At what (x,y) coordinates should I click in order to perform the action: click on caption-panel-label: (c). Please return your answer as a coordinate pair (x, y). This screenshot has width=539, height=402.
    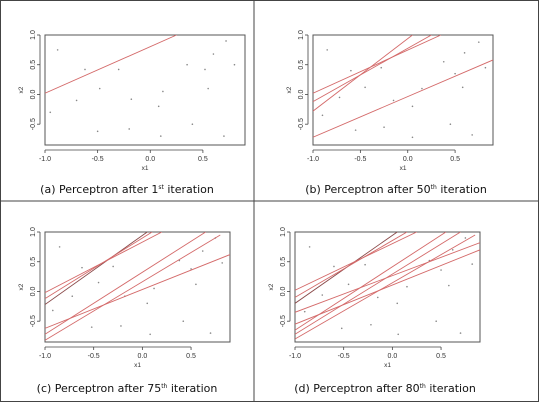
    Looking at the image, I should click on (46, 388).